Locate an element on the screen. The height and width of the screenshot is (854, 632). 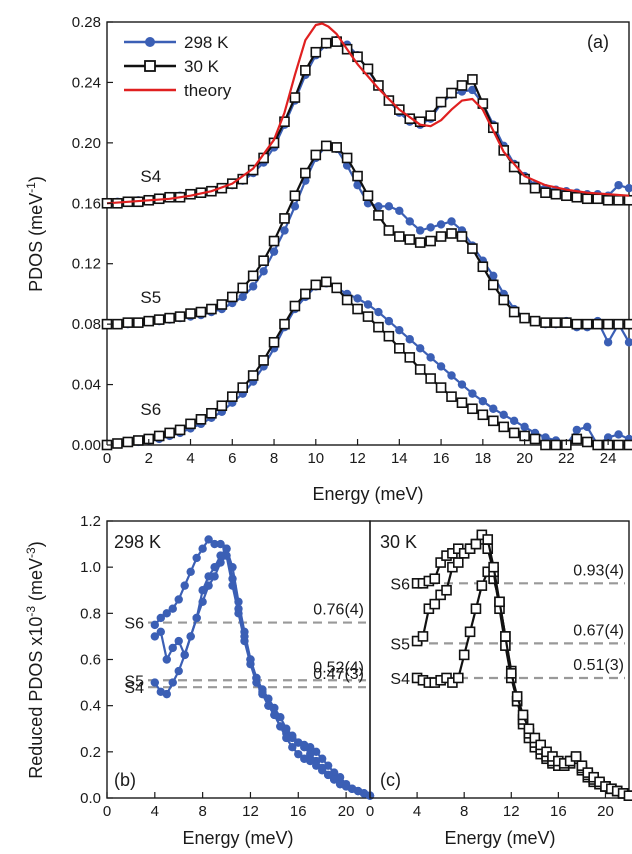
panel-c-frame is located at coordinates (499, 659).